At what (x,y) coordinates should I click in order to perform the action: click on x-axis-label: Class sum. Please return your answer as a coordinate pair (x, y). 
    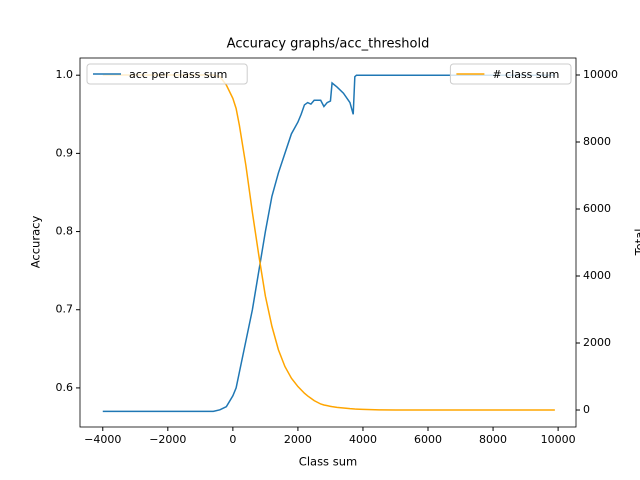
    Looking at the image, I should click on (328, 462).